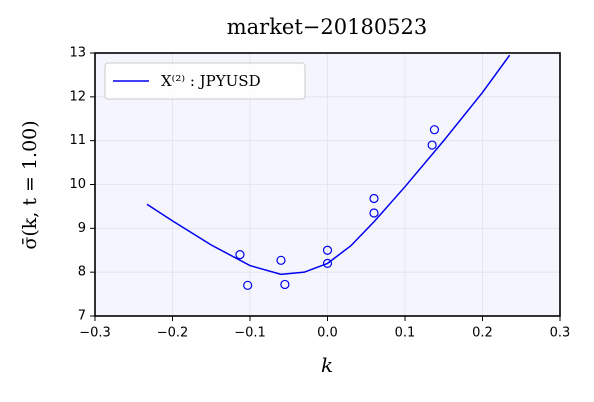 The width and height of the screenshot is (594, 402). What do you see at coordinates (95, 333) in the screenshot?
I see `x-tick-label: −0.3` at bounding box center [95, 333].